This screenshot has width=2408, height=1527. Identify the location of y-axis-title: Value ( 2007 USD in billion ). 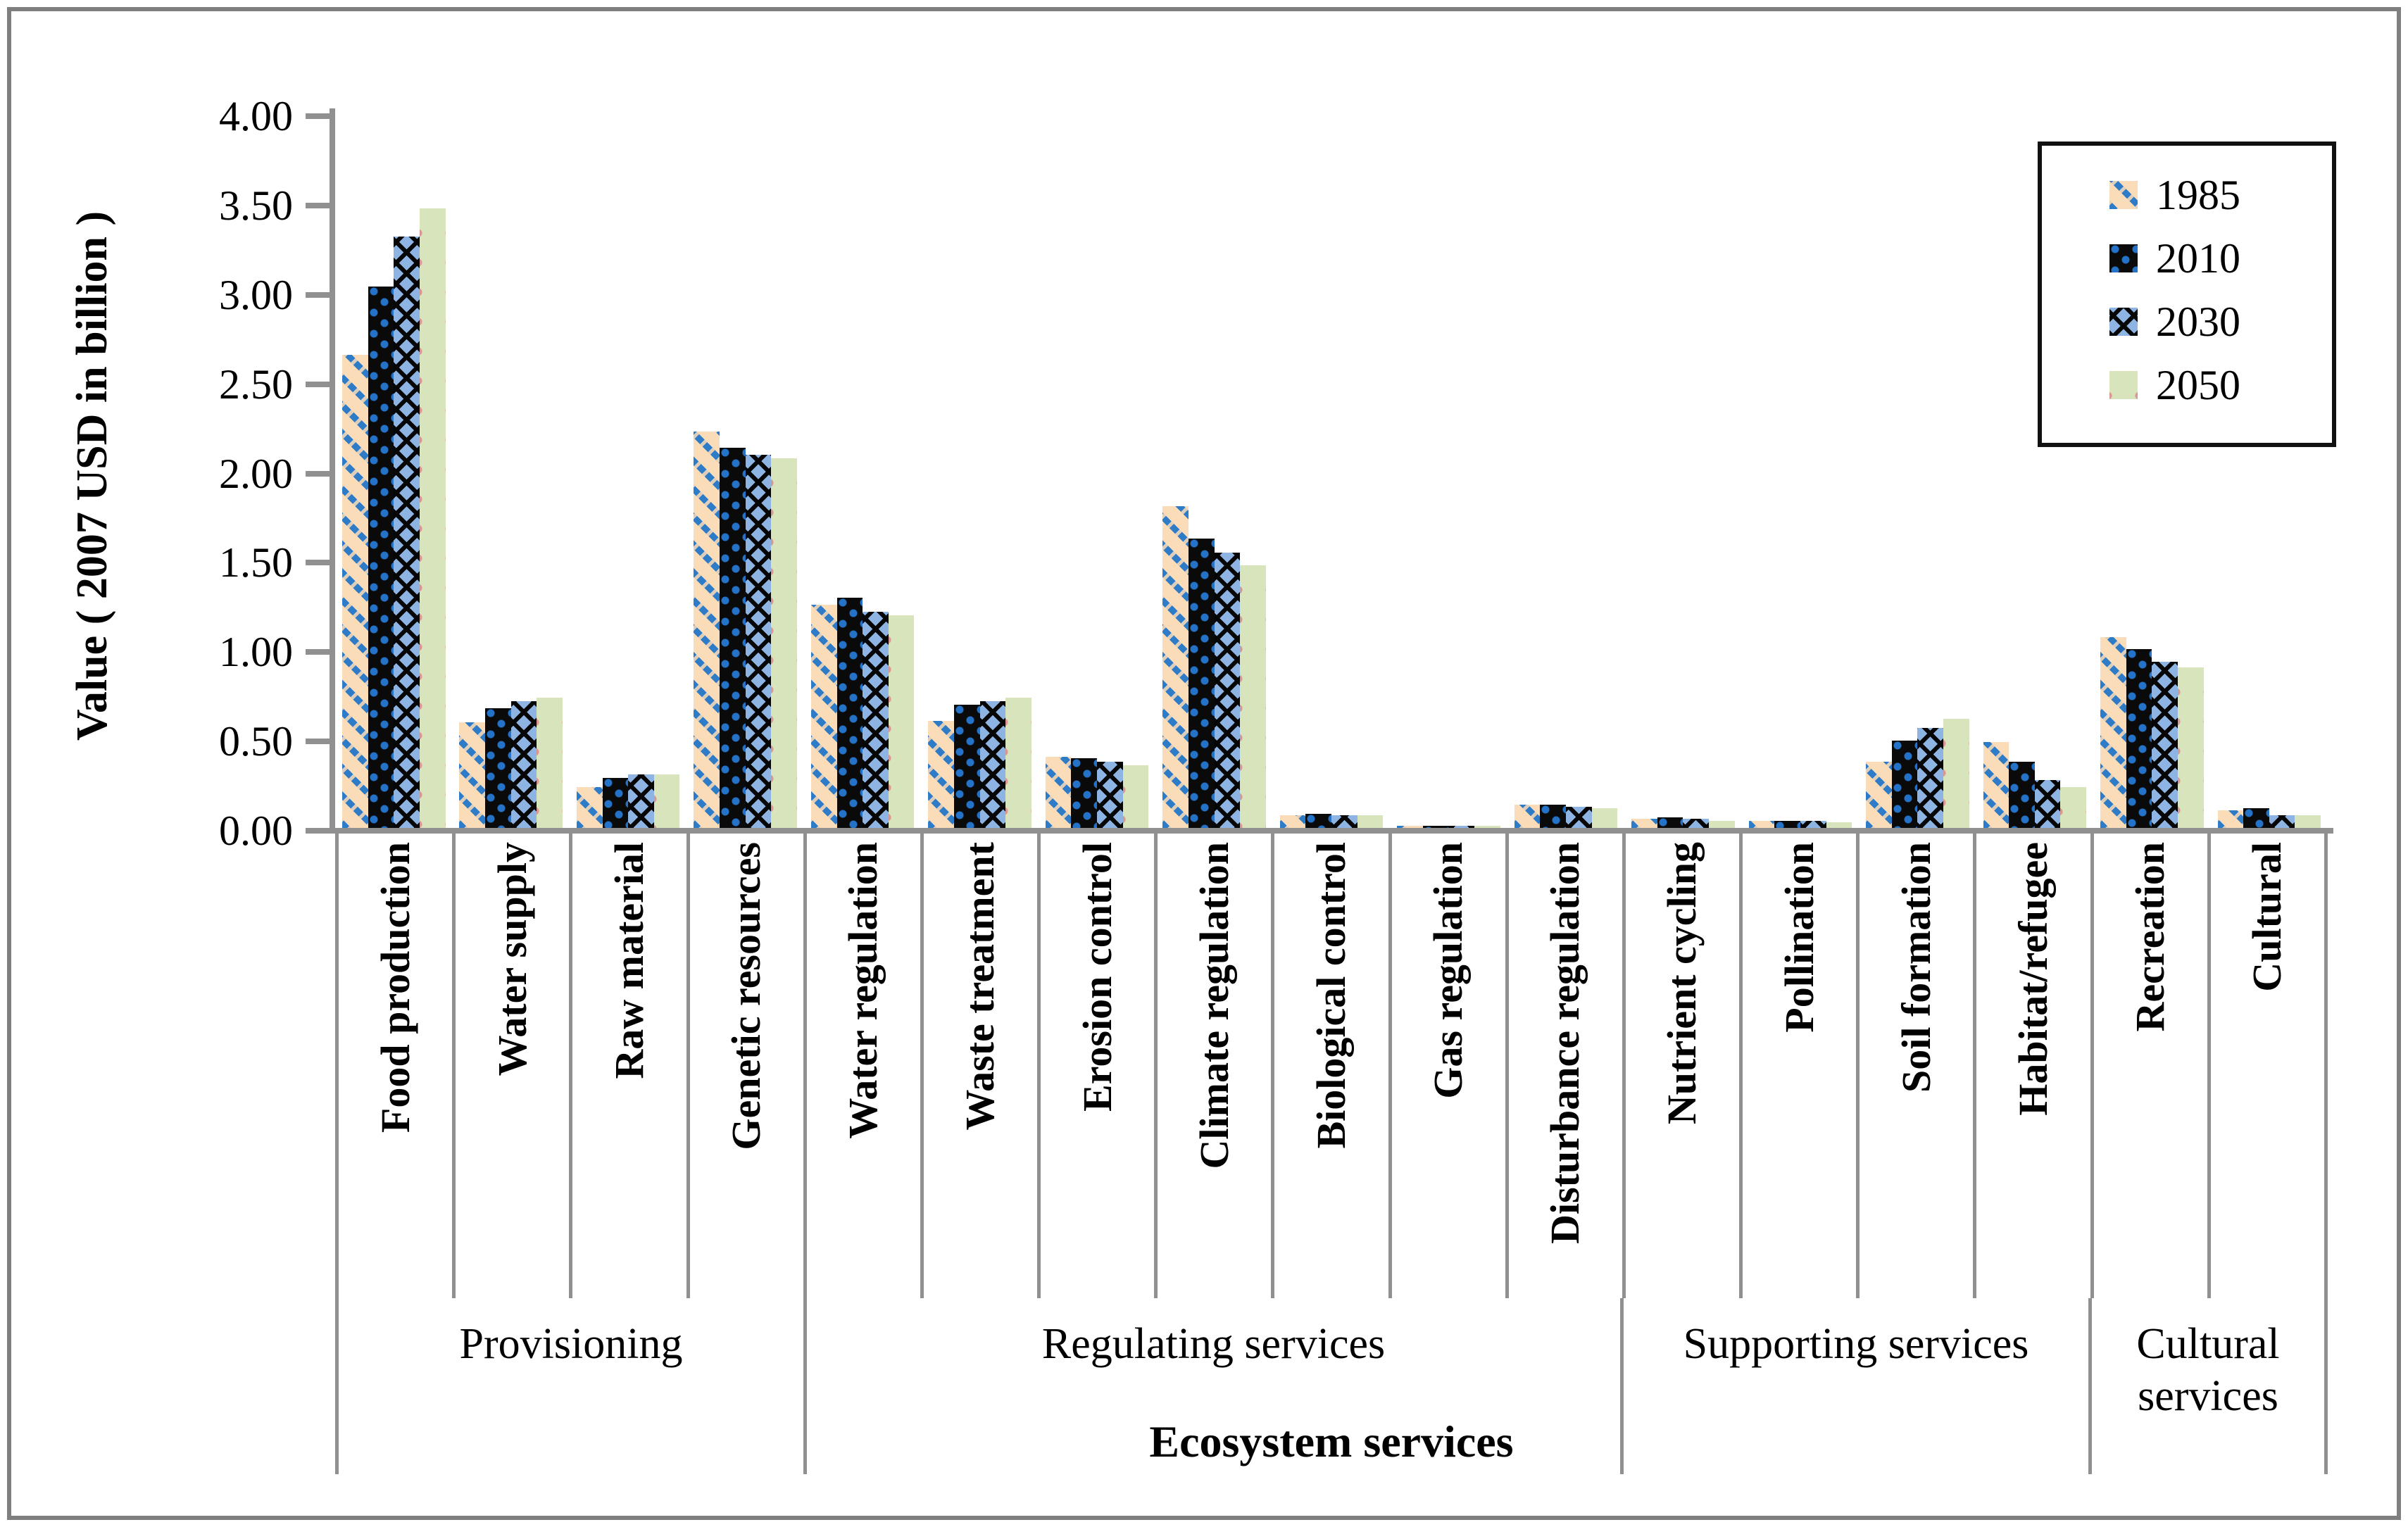
(92, 475).